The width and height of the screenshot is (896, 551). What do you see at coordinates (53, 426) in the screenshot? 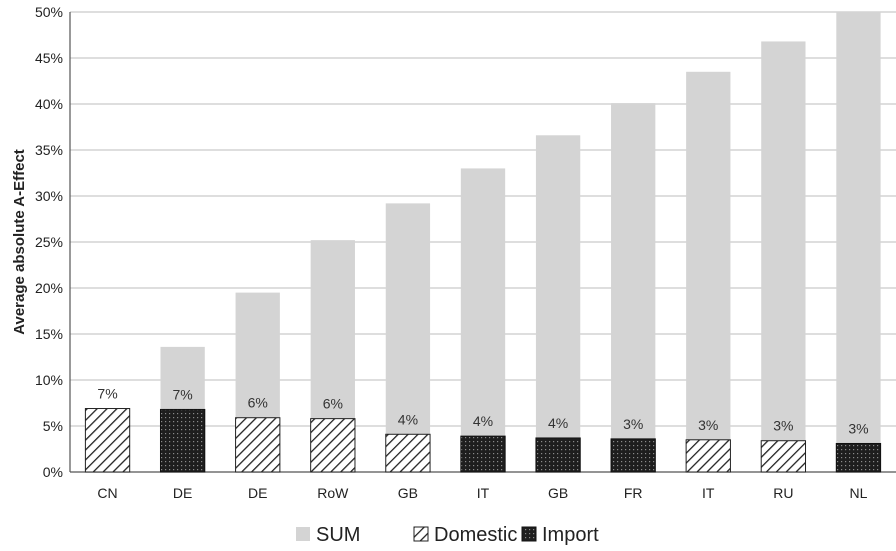
I see `y-tick-label: 5%` at bounding box center [53, 426].